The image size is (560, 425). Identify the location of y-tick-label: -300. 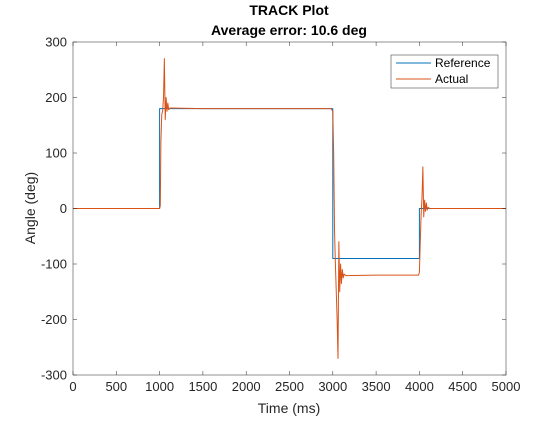
(54, 375).